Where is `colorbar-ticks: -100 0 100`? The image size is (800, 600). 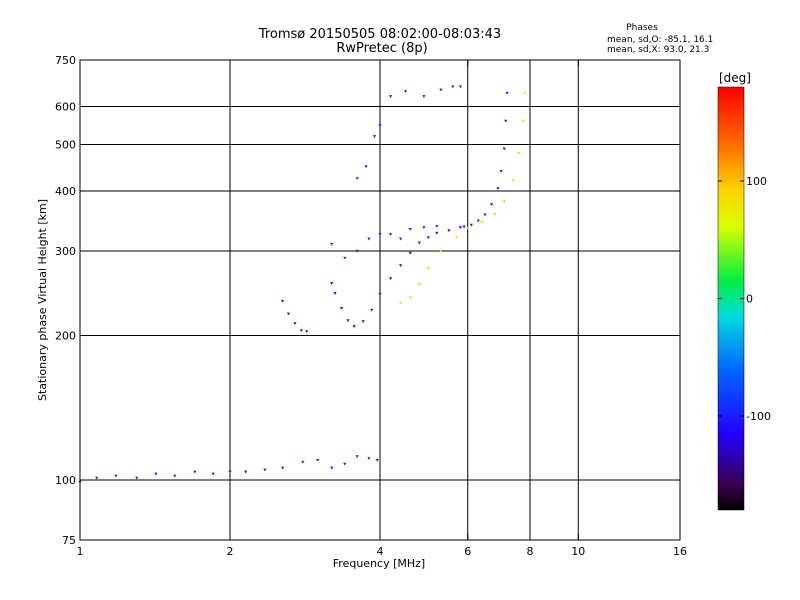
colorbar-ticks: -100 0 100 is located at coordinates (744, 299).